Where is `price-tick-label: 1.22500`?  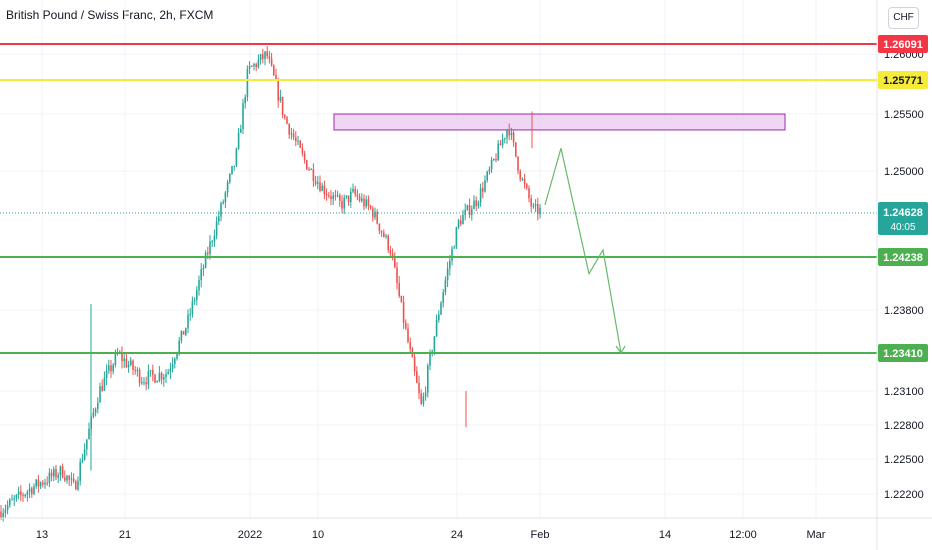 price-tick-label: 1.22500 is located at coordinates (904, 460).